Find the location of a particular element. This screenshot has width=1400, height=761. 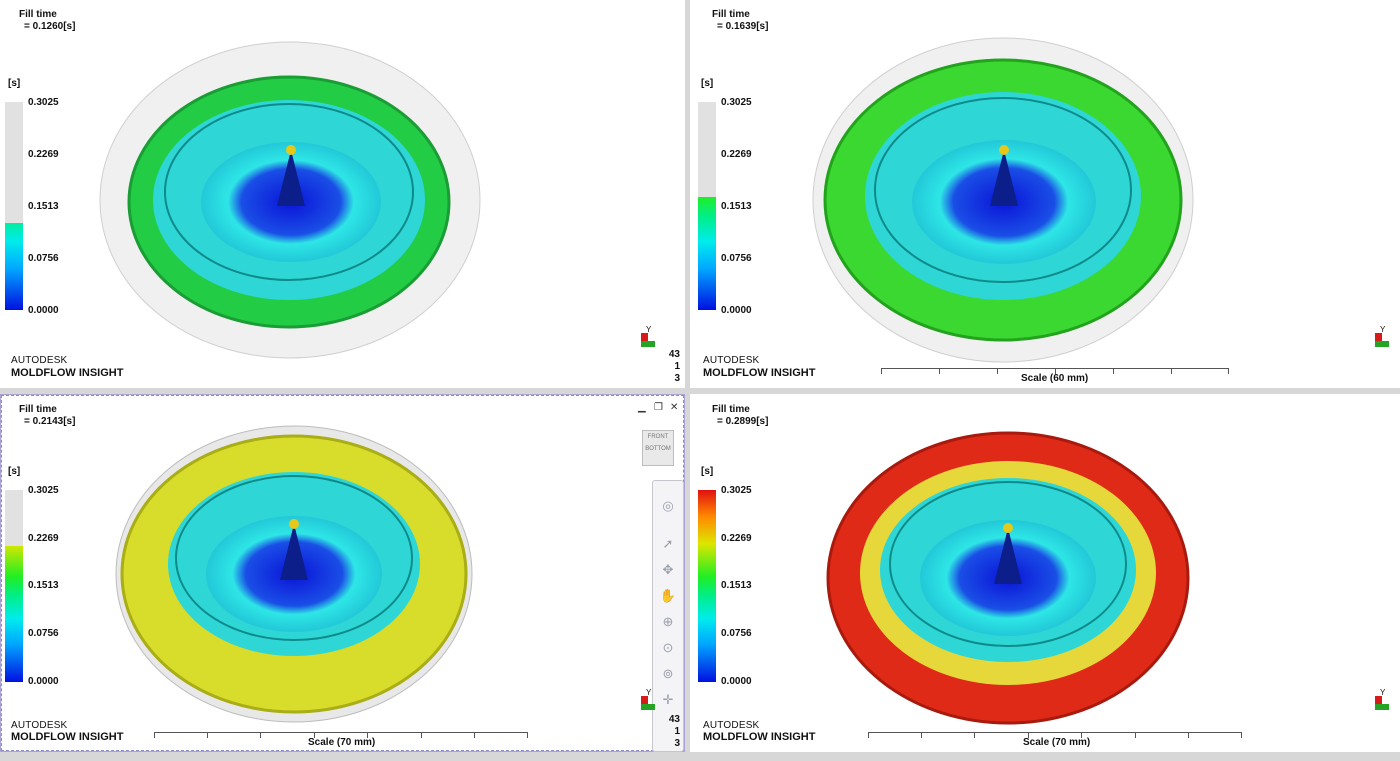

steering-wheel-icon: ◎ is located at coordinates (668, 505).